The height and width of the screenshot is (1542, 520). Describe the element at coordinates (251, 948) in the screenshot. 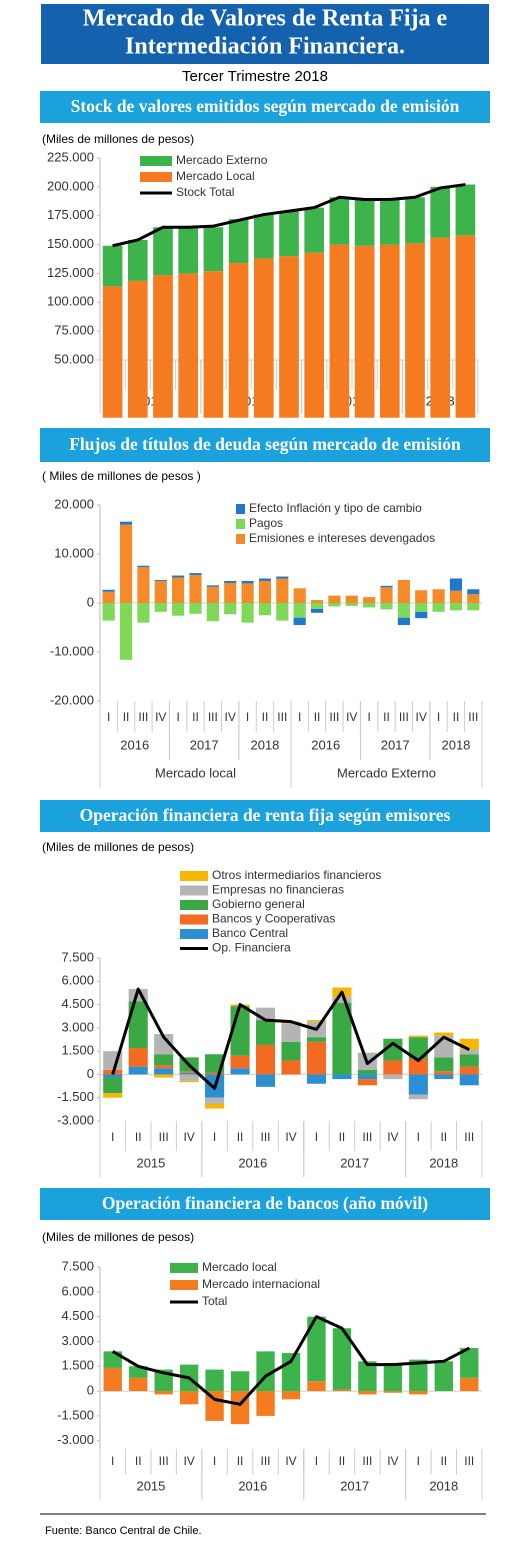

I see `legend-label: Op. Financiera` at that location.